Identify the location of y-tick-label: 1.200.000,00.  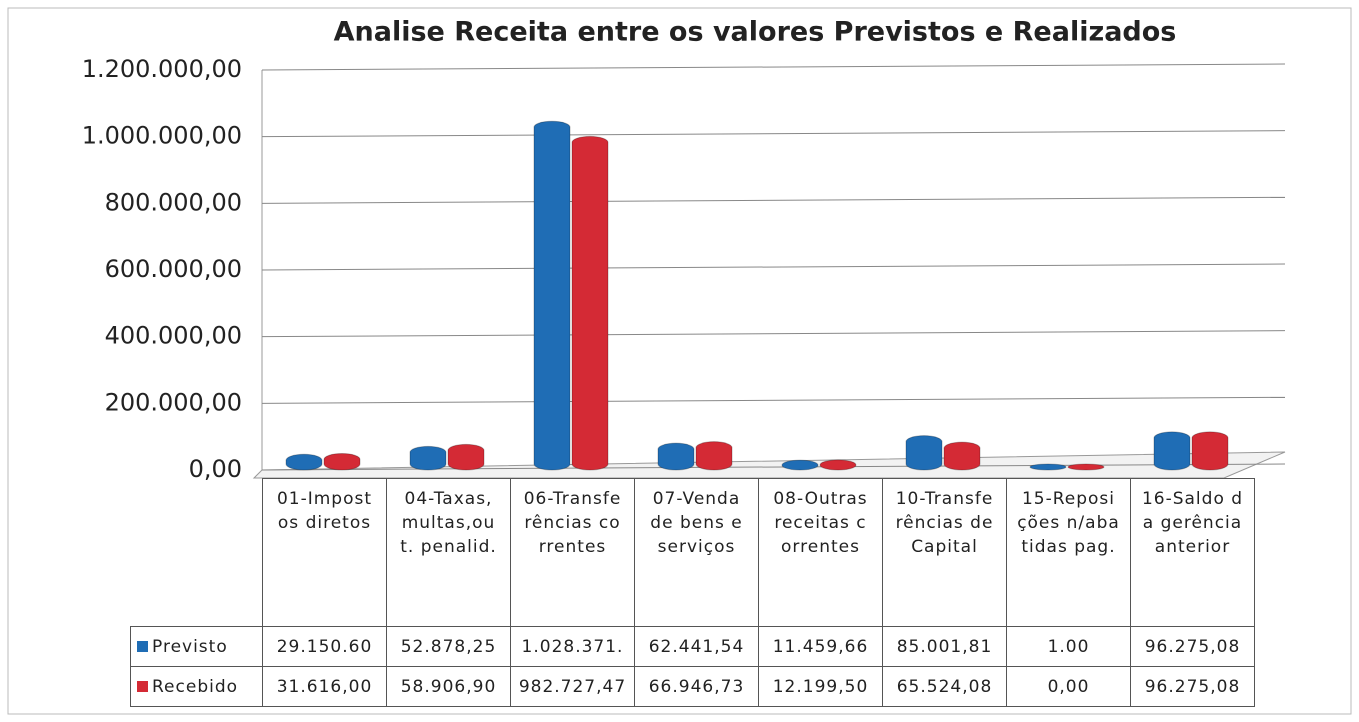
(162, 69).